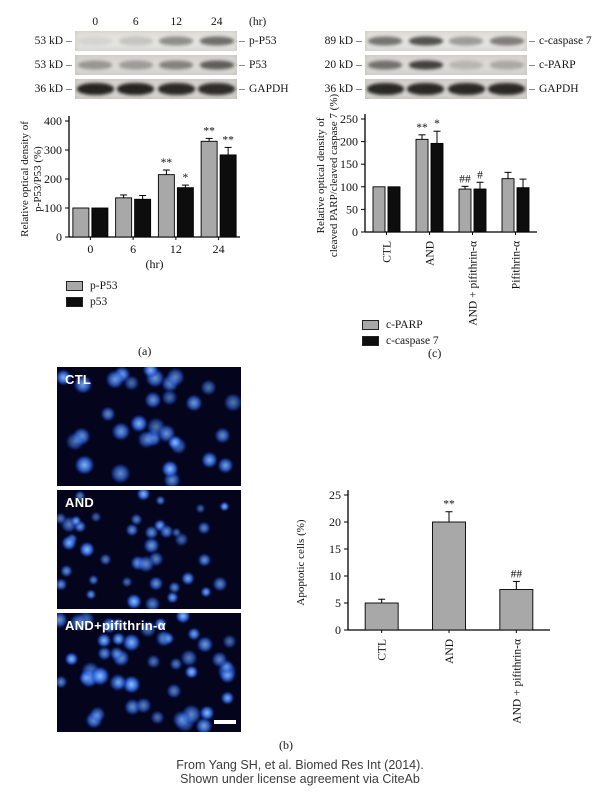 The height and width of the screenshot is (805, 600). What do you see at coordinates (38, 179) in the screenshot?
I see `y-axis-label: p-P53/P53 (%)` at bounding box center [38, 179].